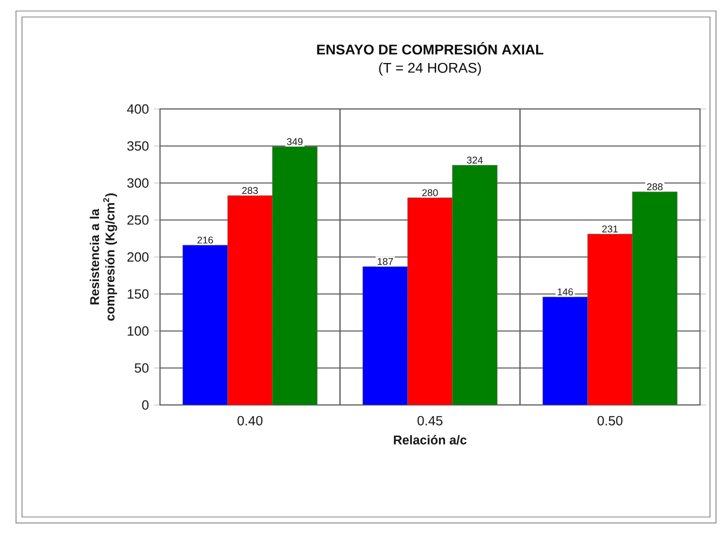  Describe the element at coordinates (138, 294) in the screenshot. I see `y-tick-label: 150` at that location.